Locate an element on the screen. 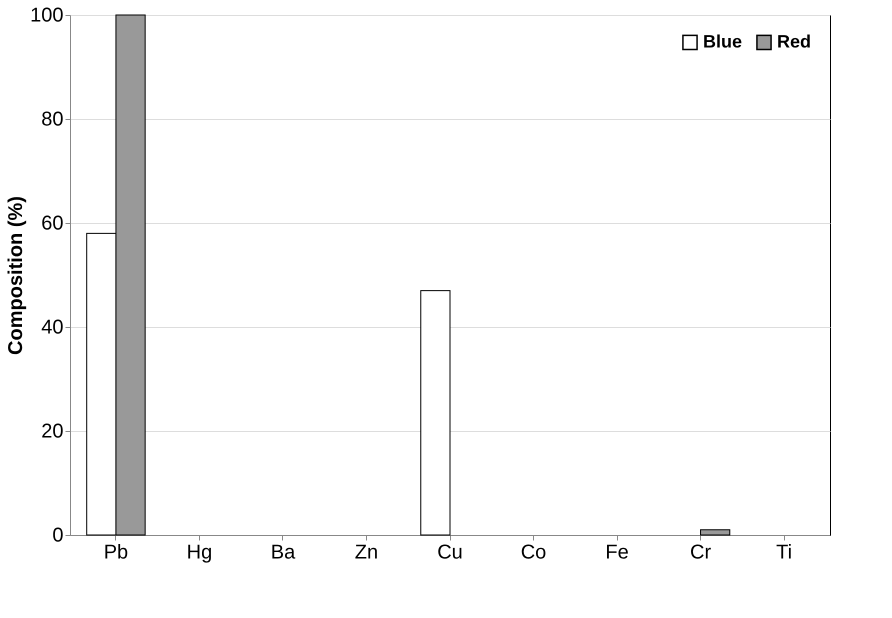  y-tick-label: 0 is located at coordinates (58, 535).